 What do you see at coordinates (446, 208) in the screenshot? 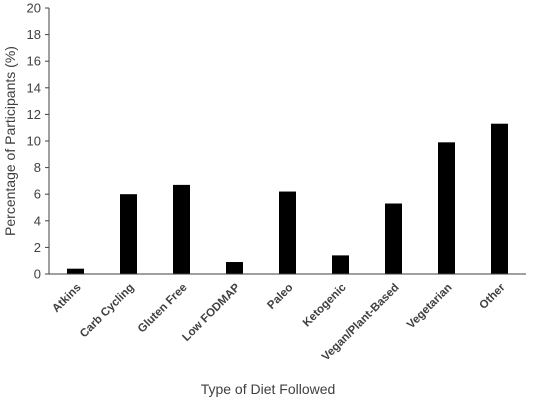
I see `bar-vegetarian` at bounding box center [446, 208].